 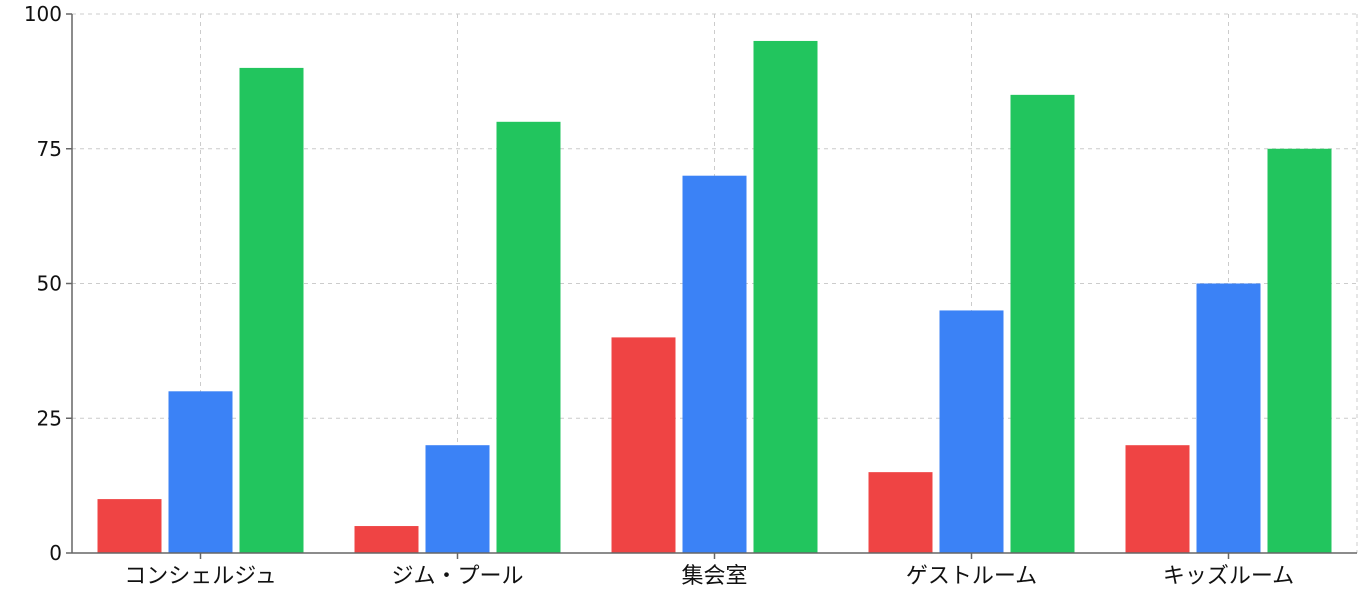 What do you see at coordinates (971, 576) in the screenshot?
I see `x-tick-label-3: ゲストルーム` at bounding box center [971, 576].